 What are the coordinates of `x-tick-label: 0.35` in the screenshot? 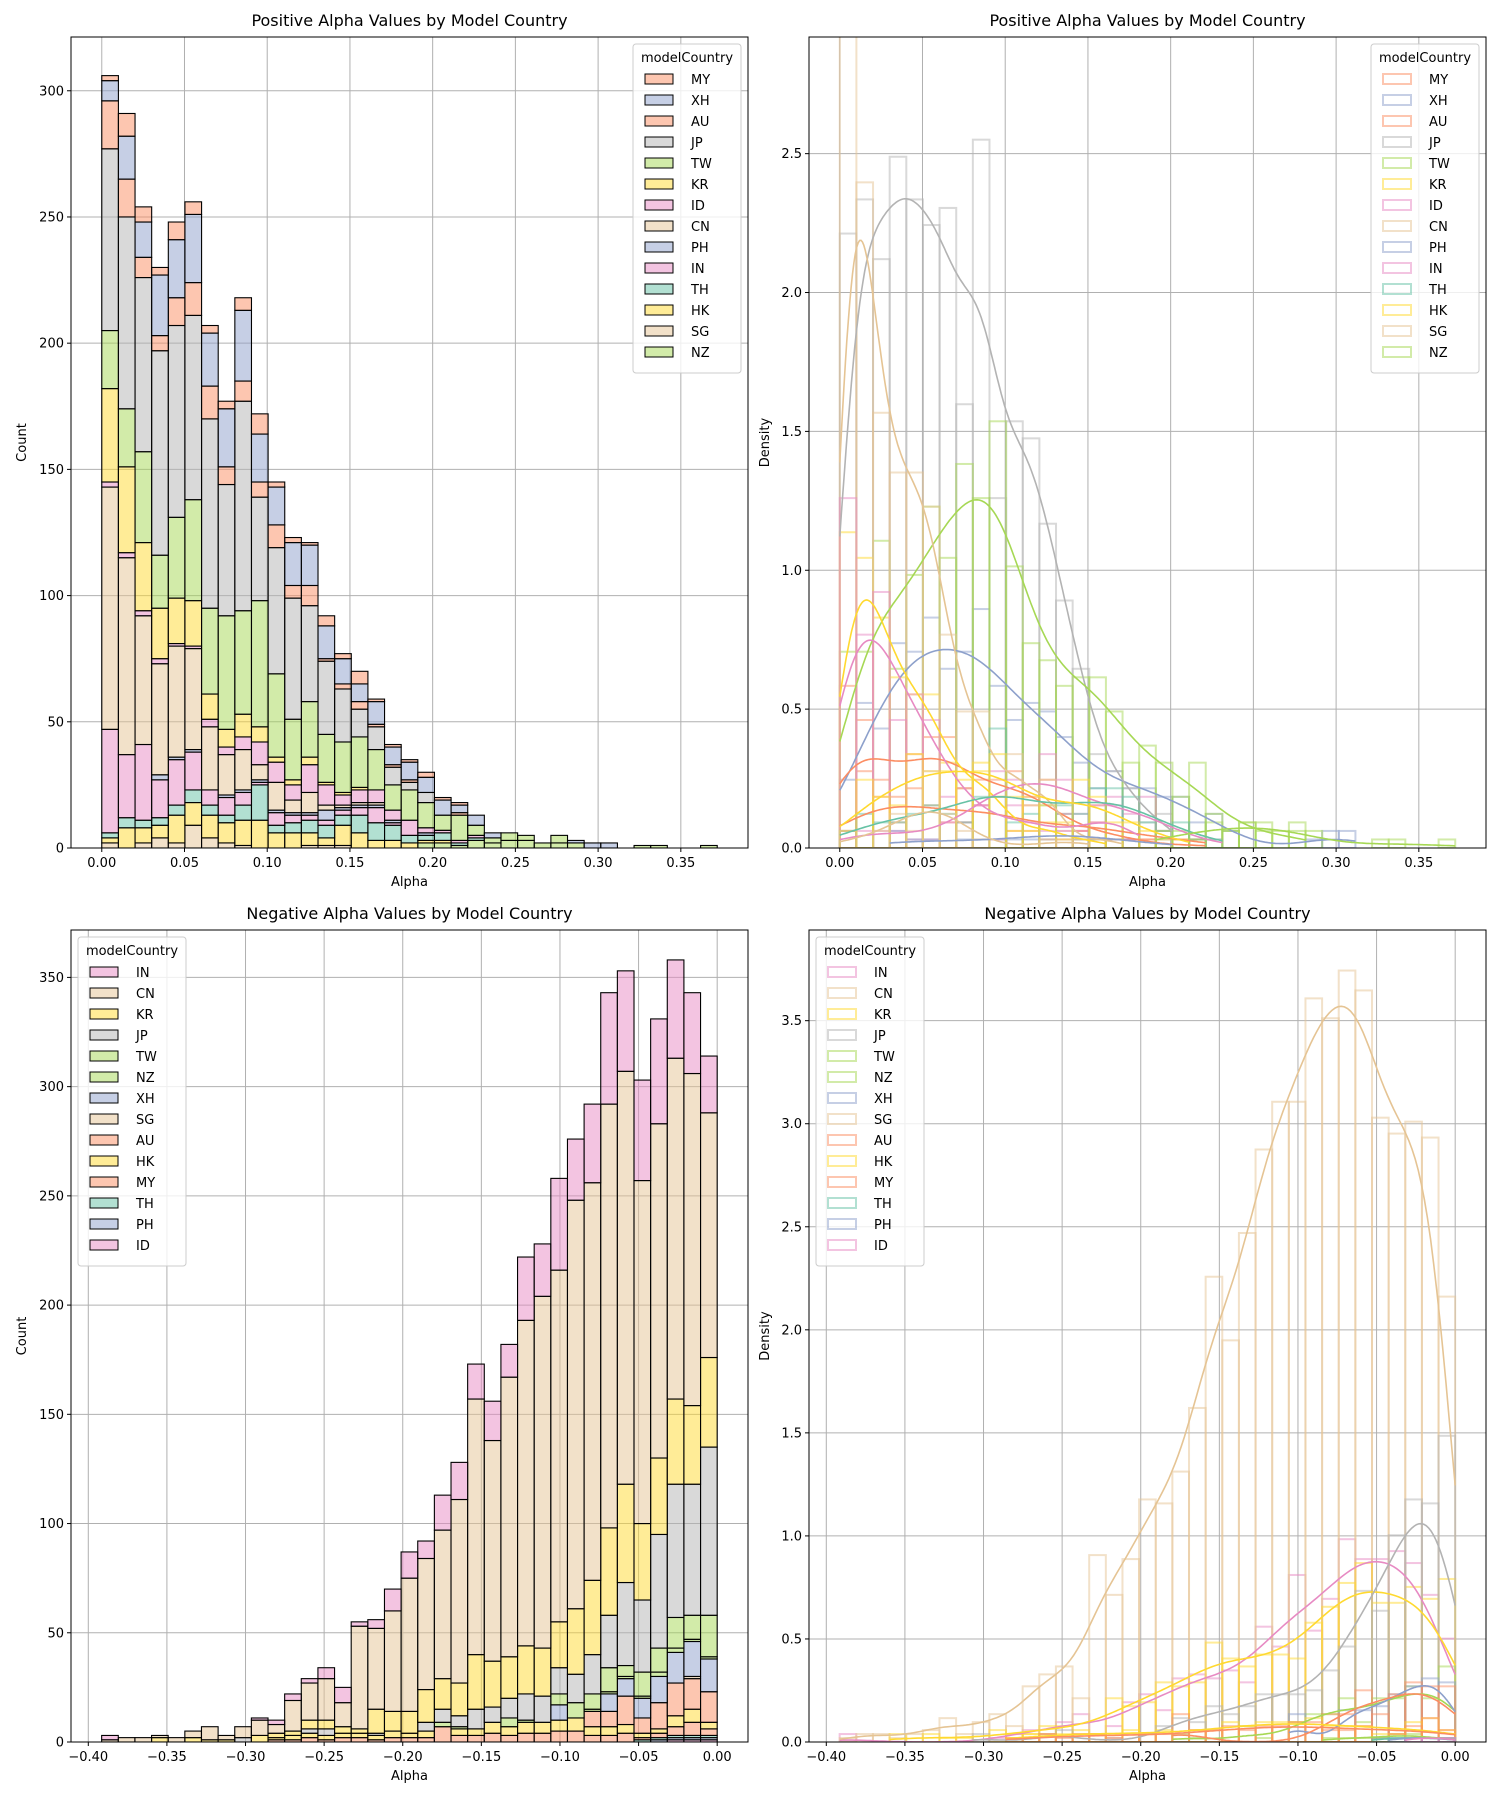 It's located at (1418, 863).